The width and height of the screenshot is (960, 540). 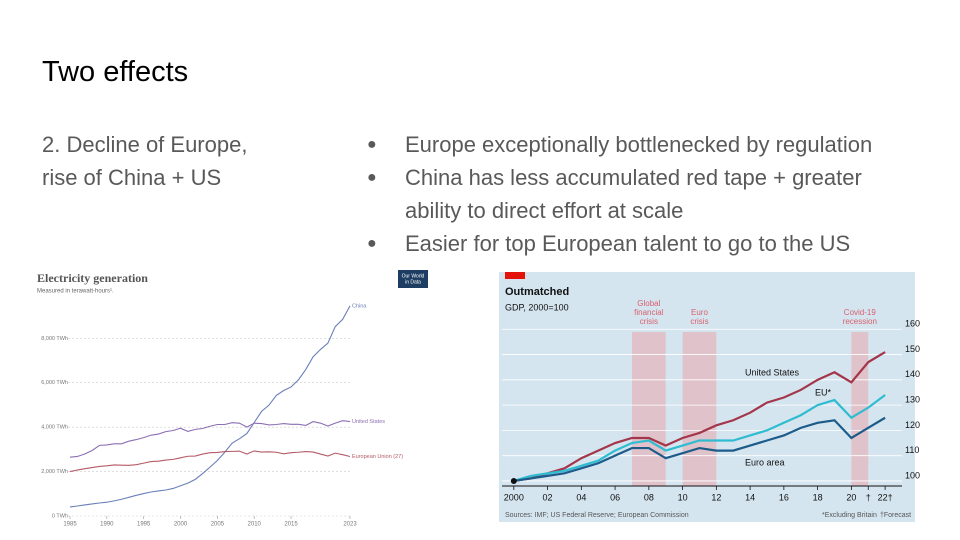 What do you see at coordinates (145, 161) in the screenshot?
I see `left-text: 2. Decline of Europe, rise of China + US` at bounding box center [145, 161].